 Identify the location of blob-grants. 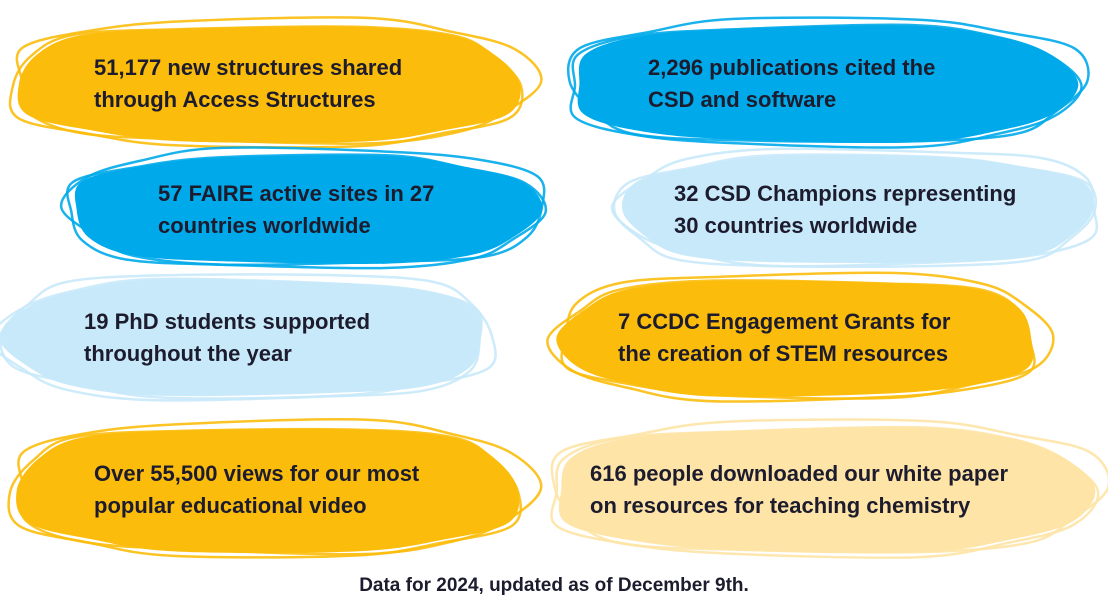
(795, 339).